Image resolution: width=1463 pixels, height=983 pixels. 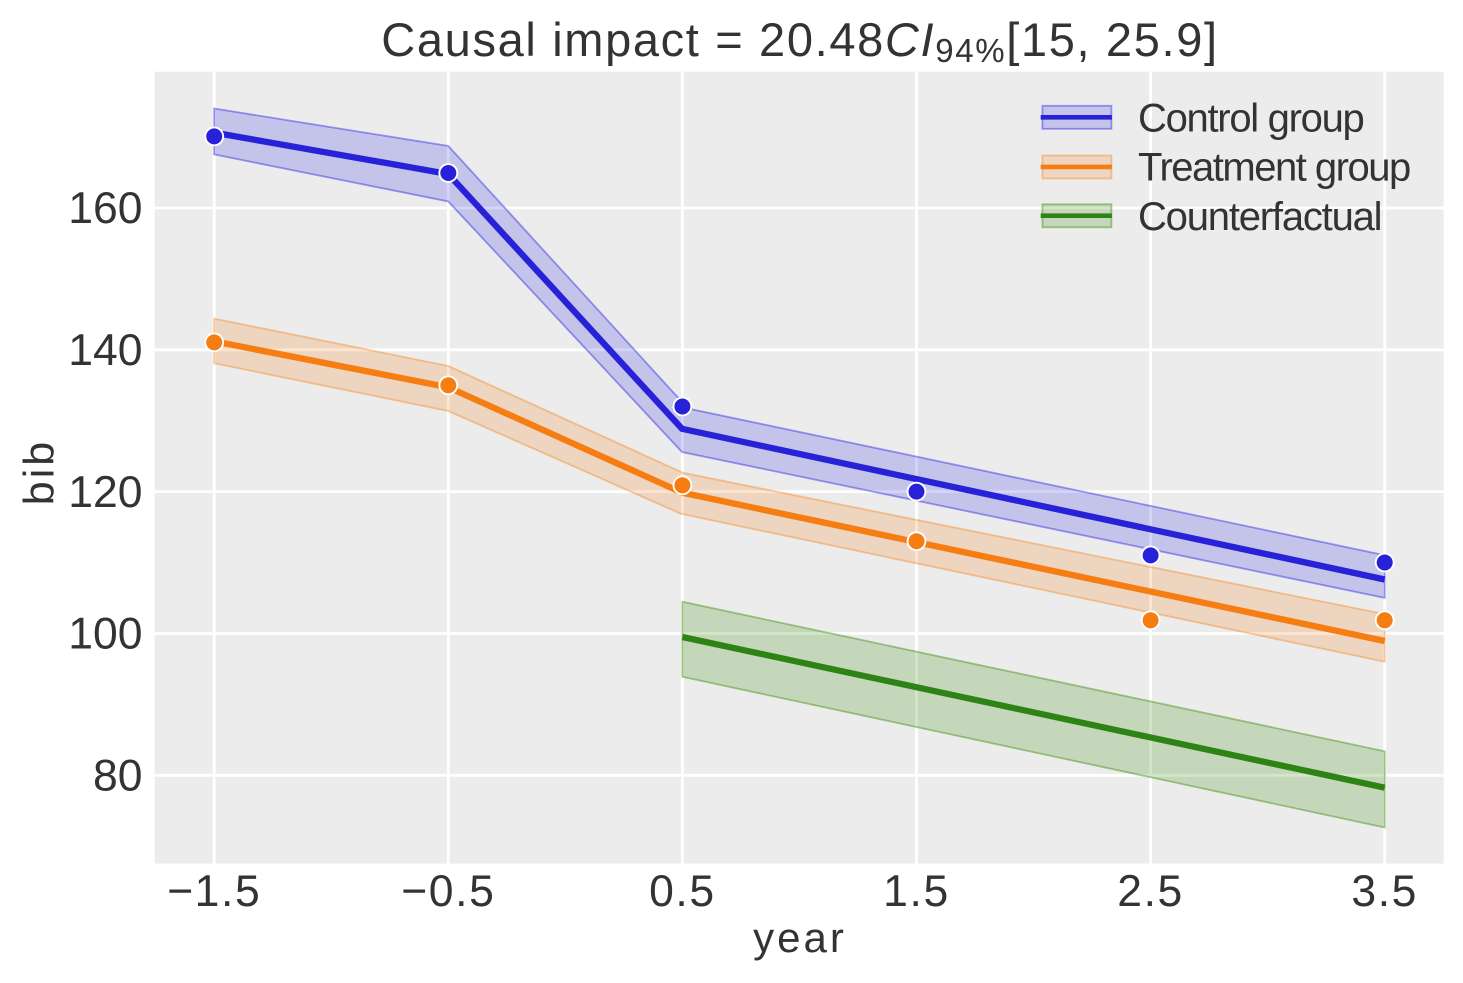 I want to click on svg-text: 160, so click(x=105, y=208).